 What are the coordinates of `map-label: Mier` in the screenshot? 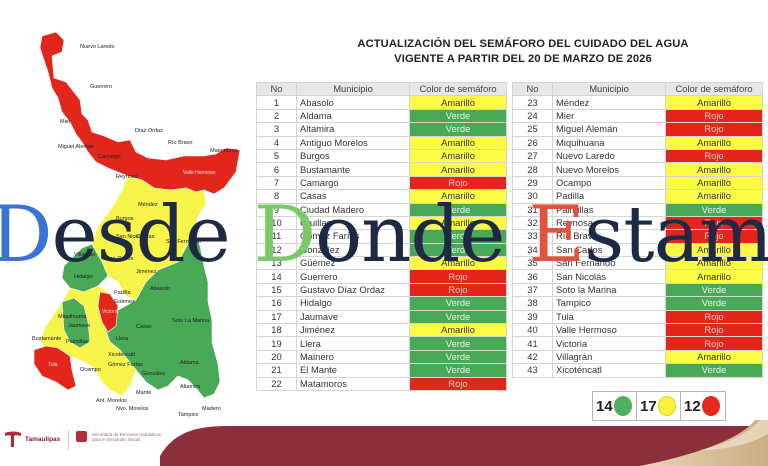 It's located at (65, 122).